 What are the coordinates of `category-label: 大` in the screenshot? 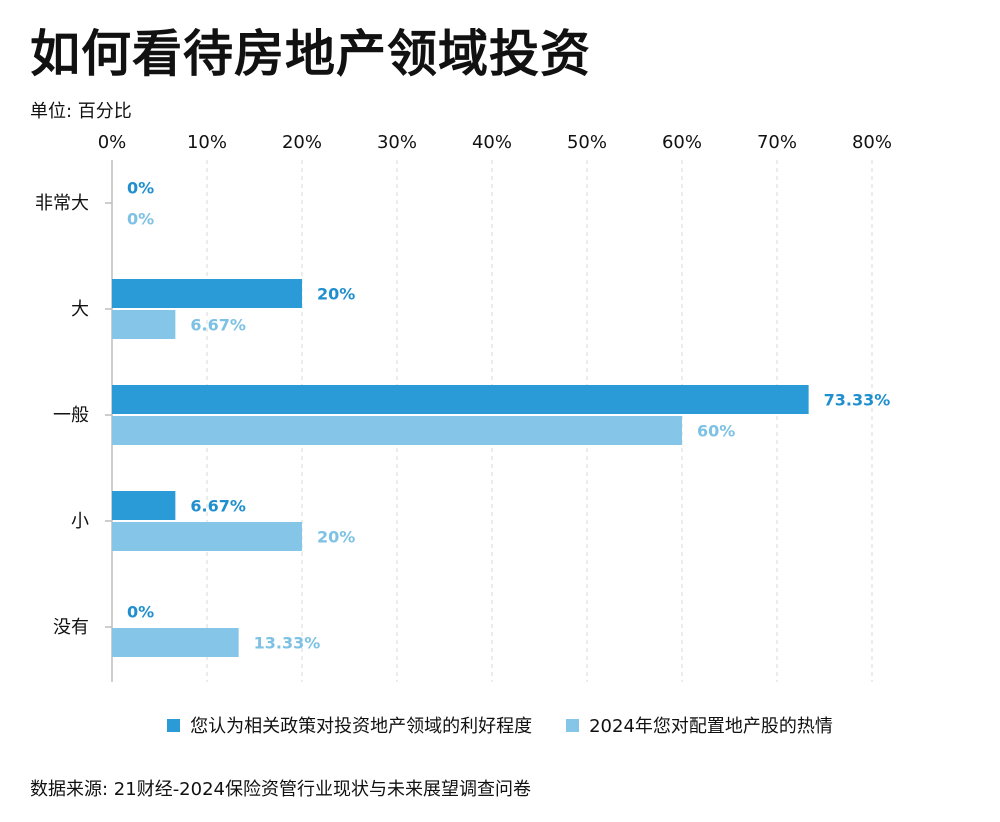 It's located at (80, 309).